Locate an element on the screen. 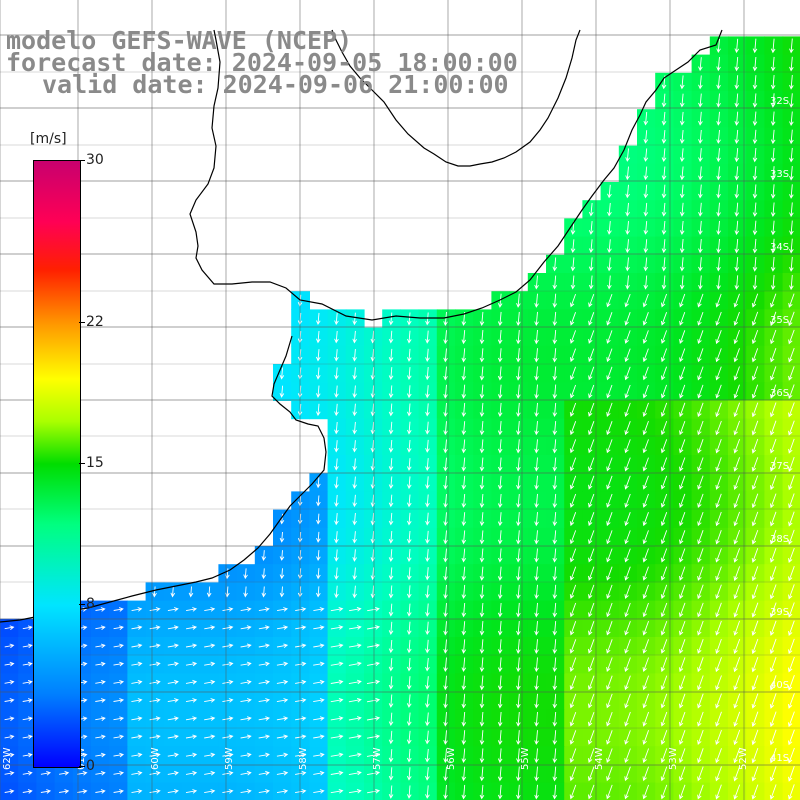  longitude-label: 53W is located at coordinates (673, 758).